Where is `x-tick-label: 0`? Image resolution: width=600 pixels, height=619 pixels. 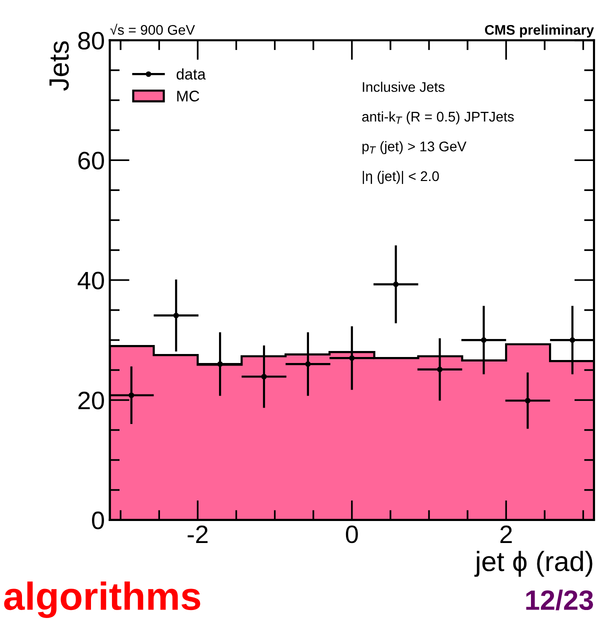
x-tick-label: 0 is located at coordinates (352, 534).